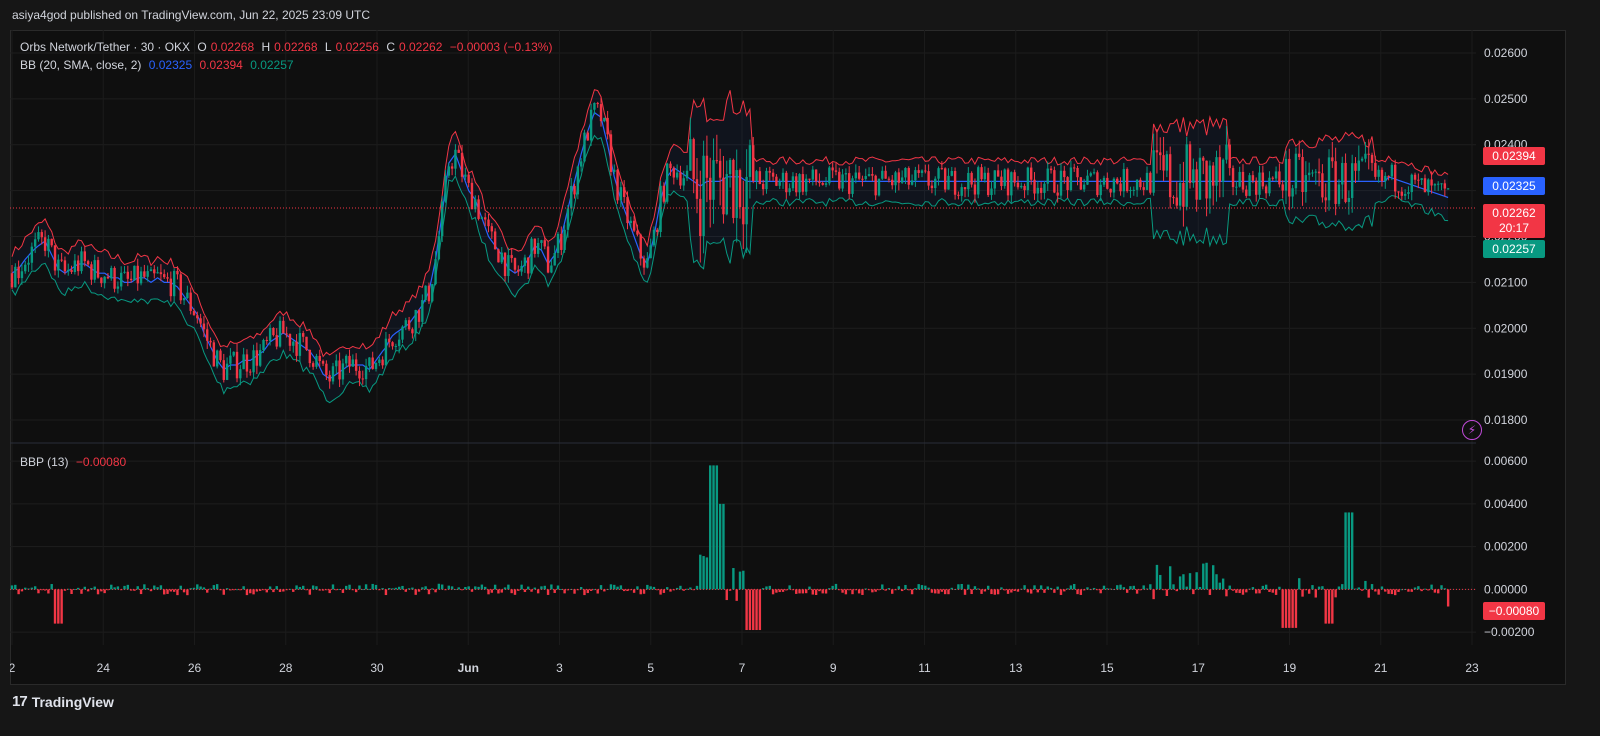 The image size is (1600, 736). I want to click on basis-tag: 0.02325, so click(1514, 186).